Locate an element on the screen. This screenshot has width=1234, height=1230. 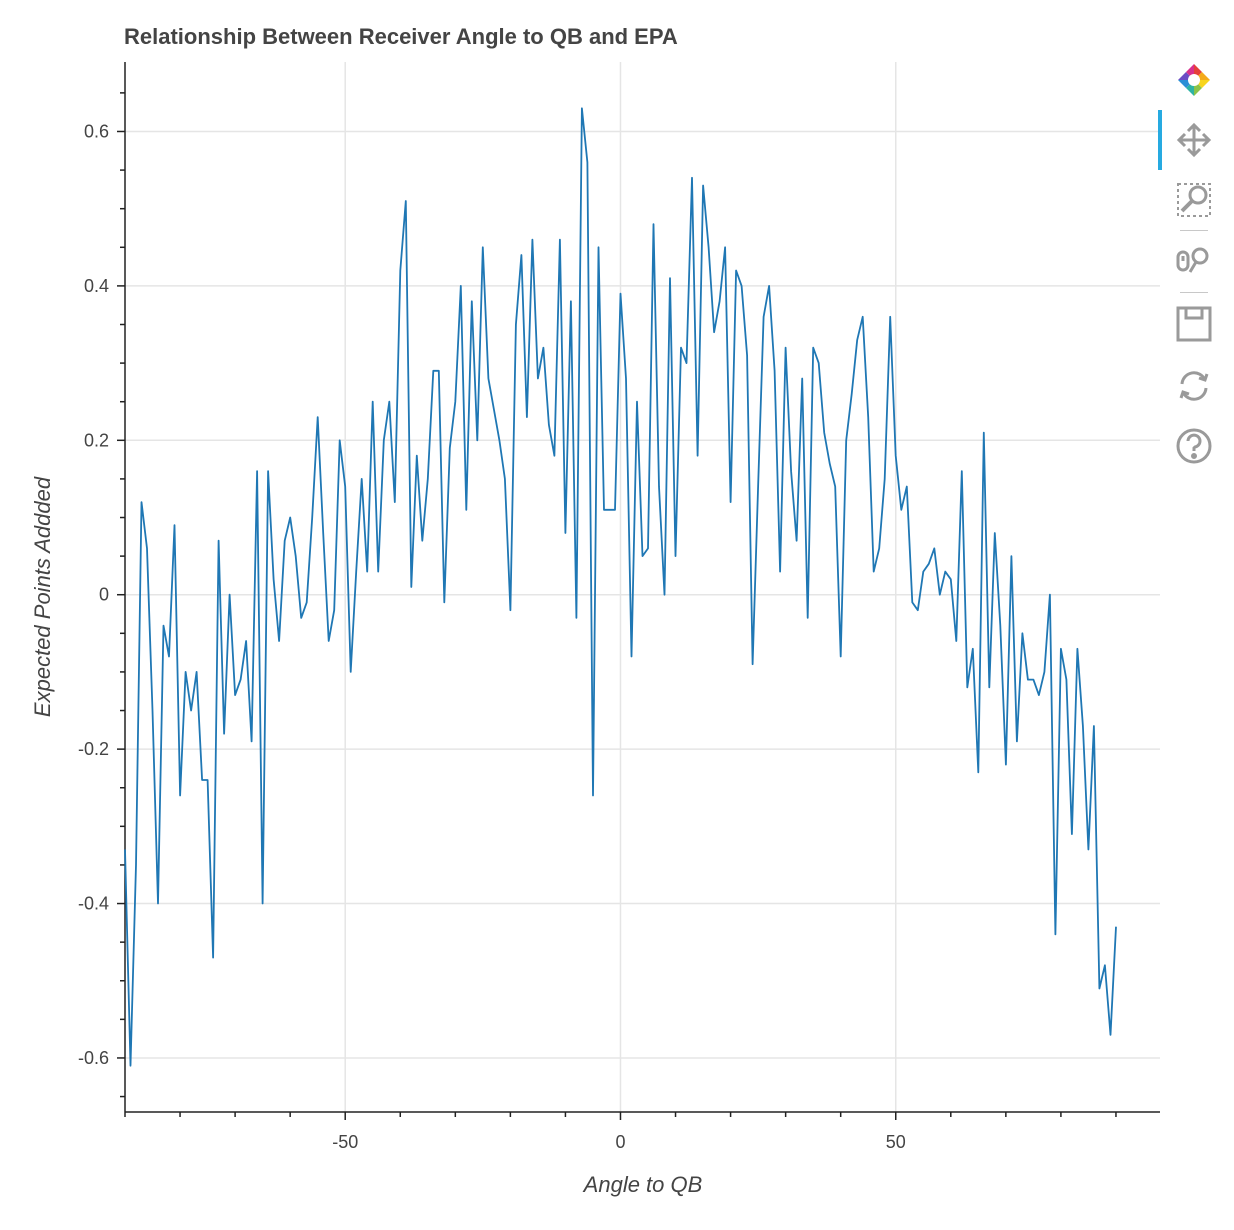
y-tick-label: 0 is located at coordinates (104, 595).